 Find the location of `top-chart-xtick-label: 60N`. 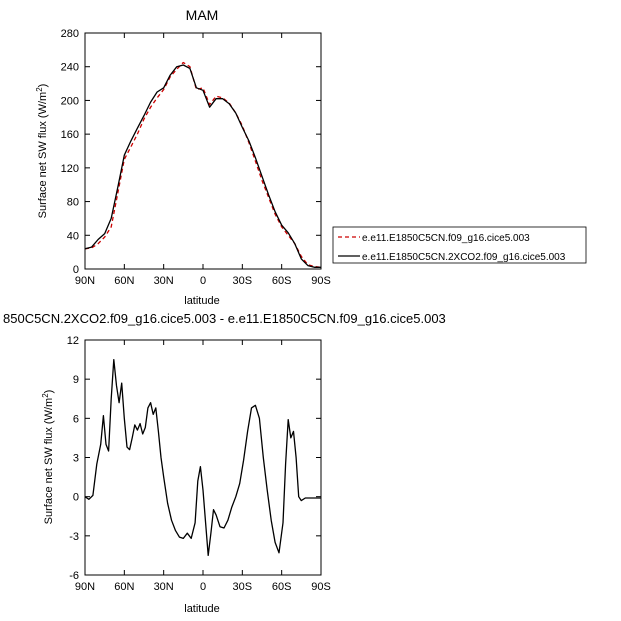

top-chart-xtick-label: 60N is located at coordinates (124, 281).